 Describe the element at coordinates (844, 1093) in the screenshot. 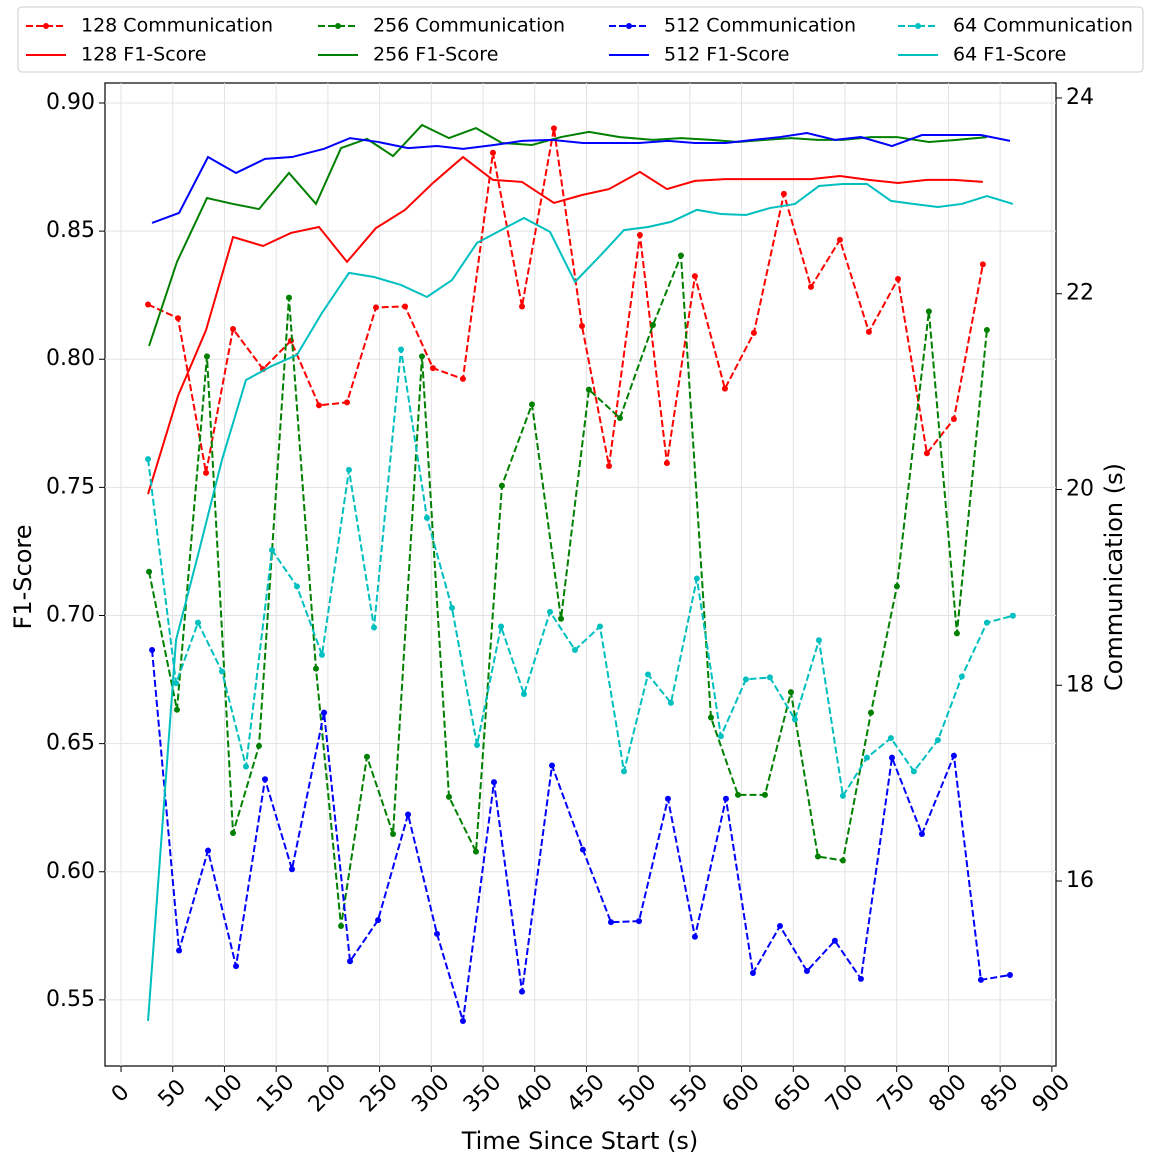

I see `x-tick-label: 700` at that location.